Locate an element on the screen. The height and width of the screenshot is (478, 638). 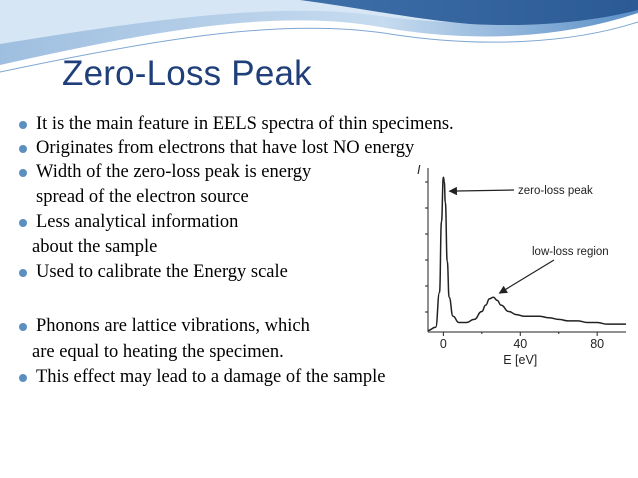
bullet-text: Used to calibrate the Energy scale is located at coordinates (162, 272).